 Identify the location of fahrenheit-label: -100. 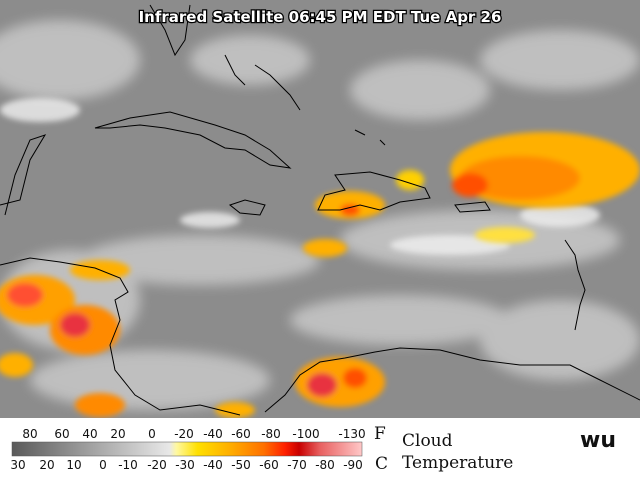
(305, 434).